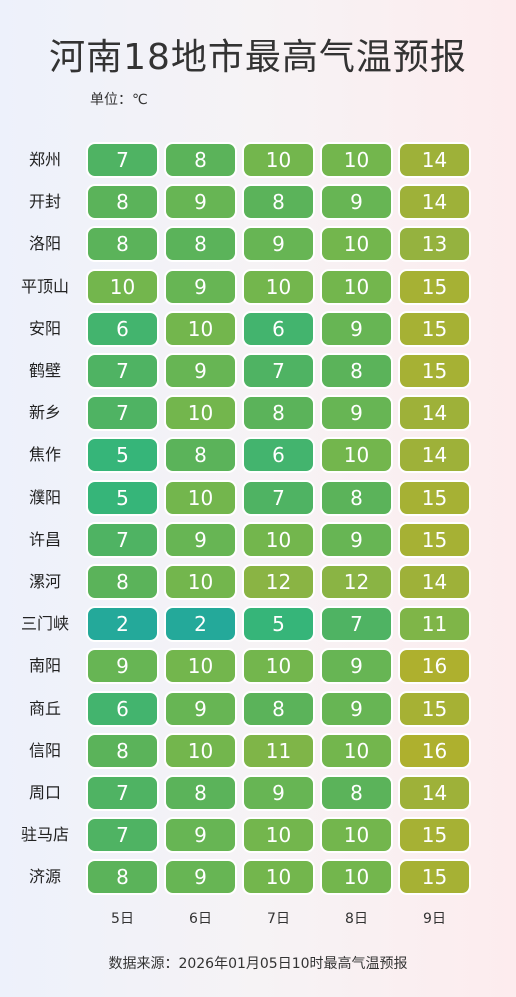 The height and width of the screenshot is (997, 516). I want to click on row-label: 商丘, so click(44, 708).